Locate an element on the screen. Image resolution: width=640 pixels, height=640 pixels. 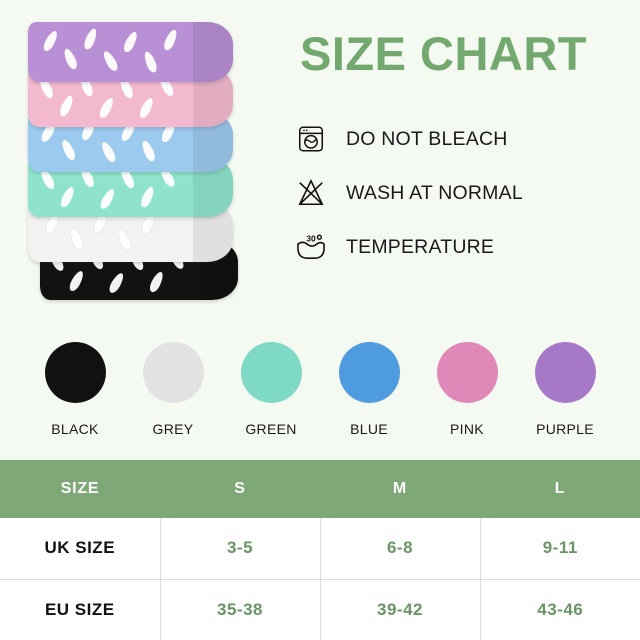
svg-text: 30 is located at coordinates (311, 238).